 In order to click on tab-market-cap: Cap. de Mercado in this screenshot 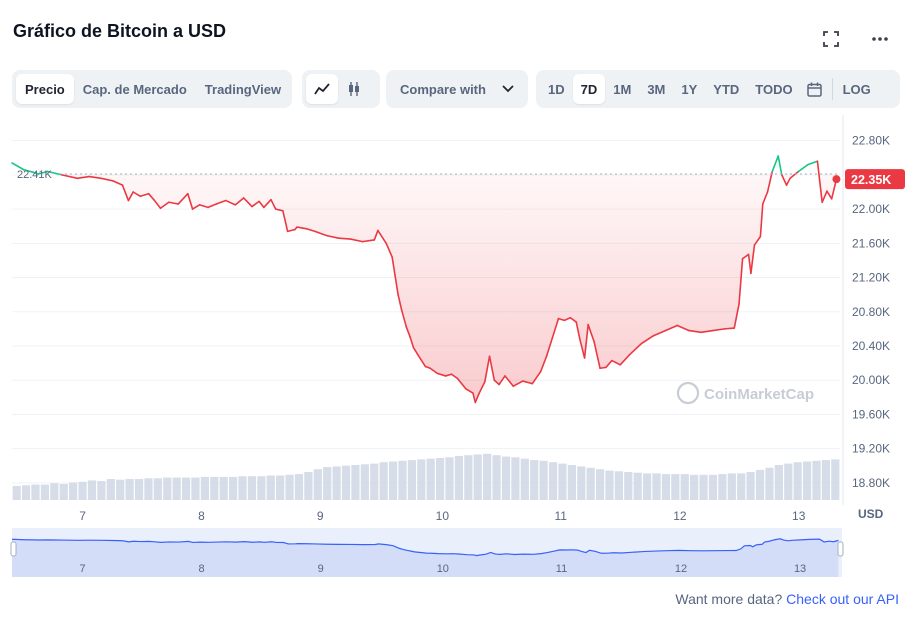, I will do `click(134, 89)`.